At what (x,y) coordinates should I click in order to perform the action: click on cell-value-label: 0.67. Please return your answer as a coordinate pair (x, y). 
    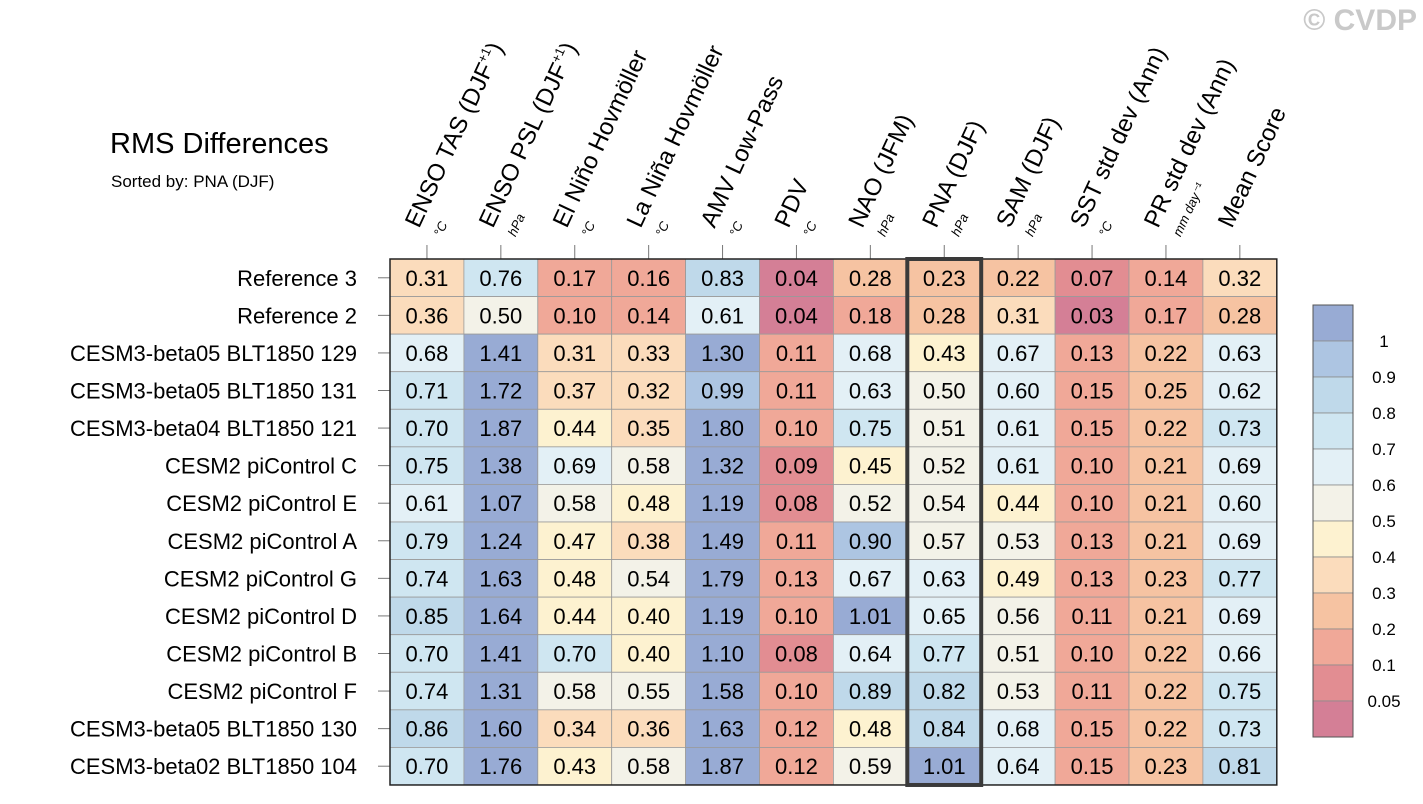
    Looking at the image, I should click on (1018, 353).